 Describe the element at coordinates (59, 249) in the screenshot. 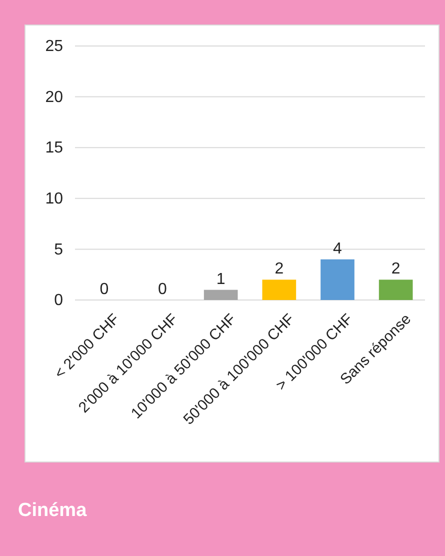

I see `y-tick-label: 5` at that location.